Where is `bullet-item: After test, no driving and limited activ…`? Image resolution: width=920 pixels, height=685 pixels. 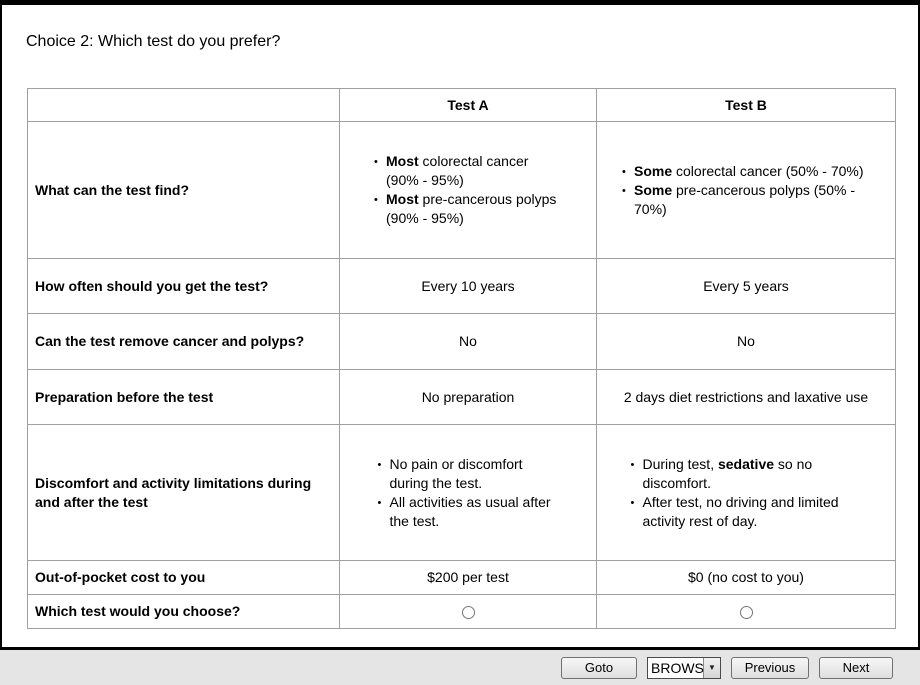 bullet-item: After test, no driving and limited activ… is located at coordinates (746, 512).